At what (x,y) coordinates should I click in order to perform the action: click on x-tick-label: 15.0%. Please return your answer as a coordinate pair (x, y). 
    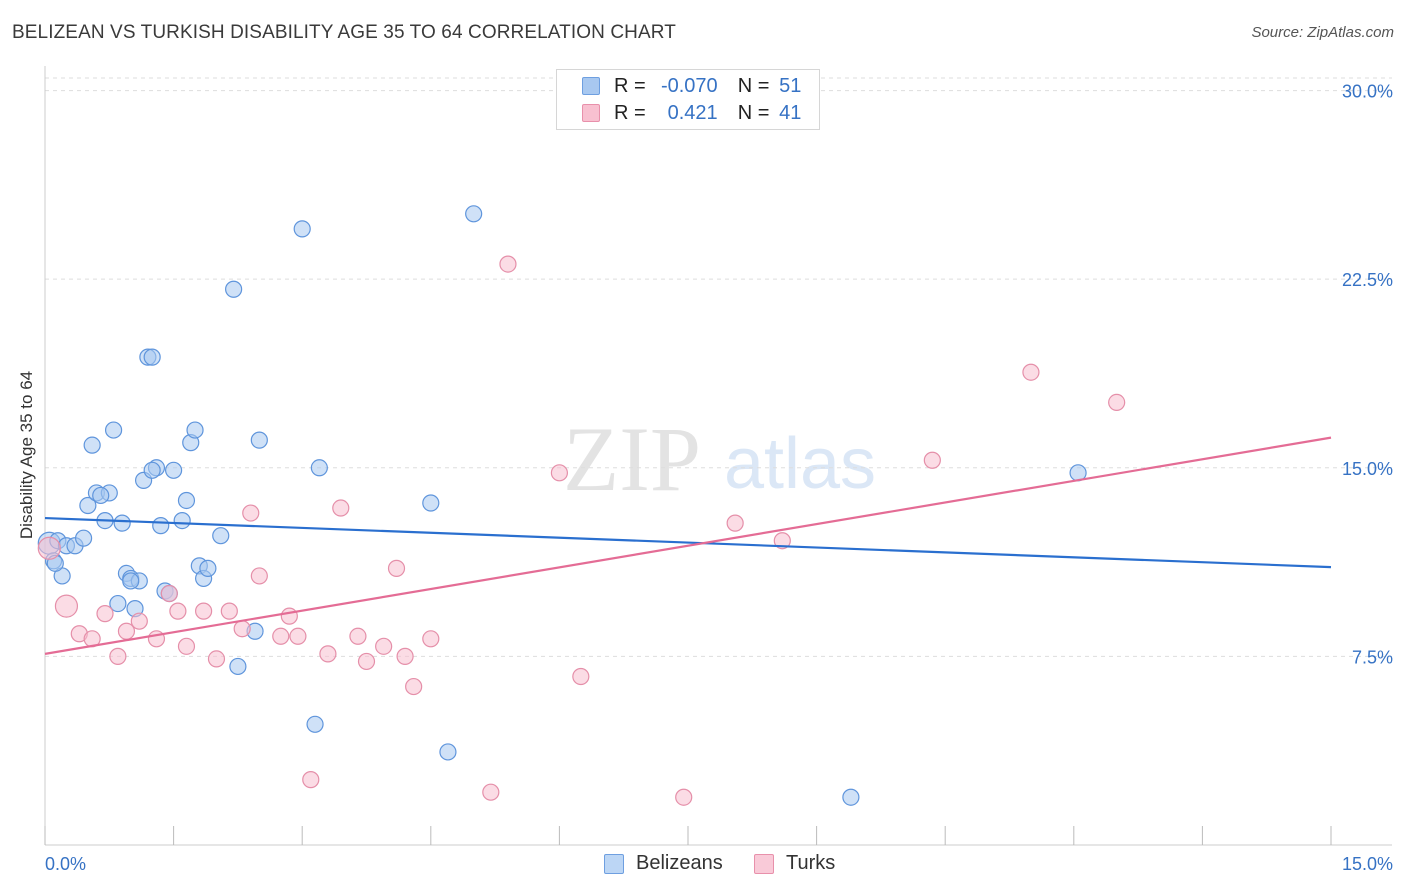
    Looking at the image, I should click on (1367, 864).